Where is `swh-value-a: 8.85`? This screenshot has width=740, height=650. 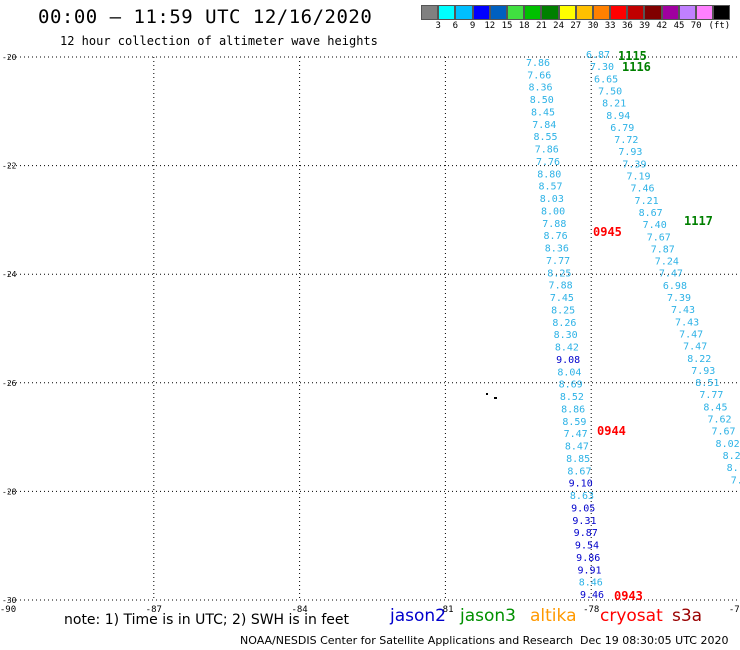
swh-value-a: 8.85 is located at coordinates (578, 459).